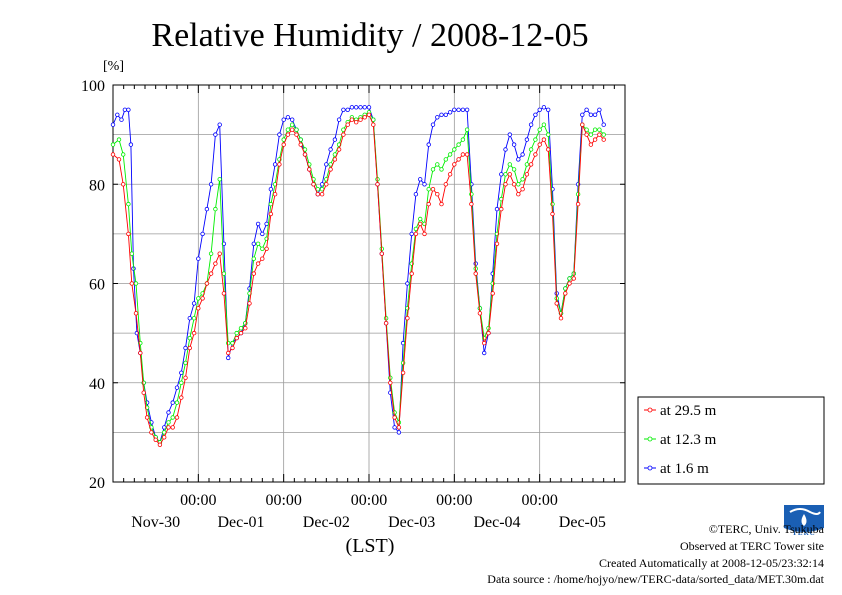 This screenshot has height=595, width=842. What do you see at coordinates (684, 469) in the screenshot?
I see `legend-label: at 1.6 m` at bounding box center [684, 469].